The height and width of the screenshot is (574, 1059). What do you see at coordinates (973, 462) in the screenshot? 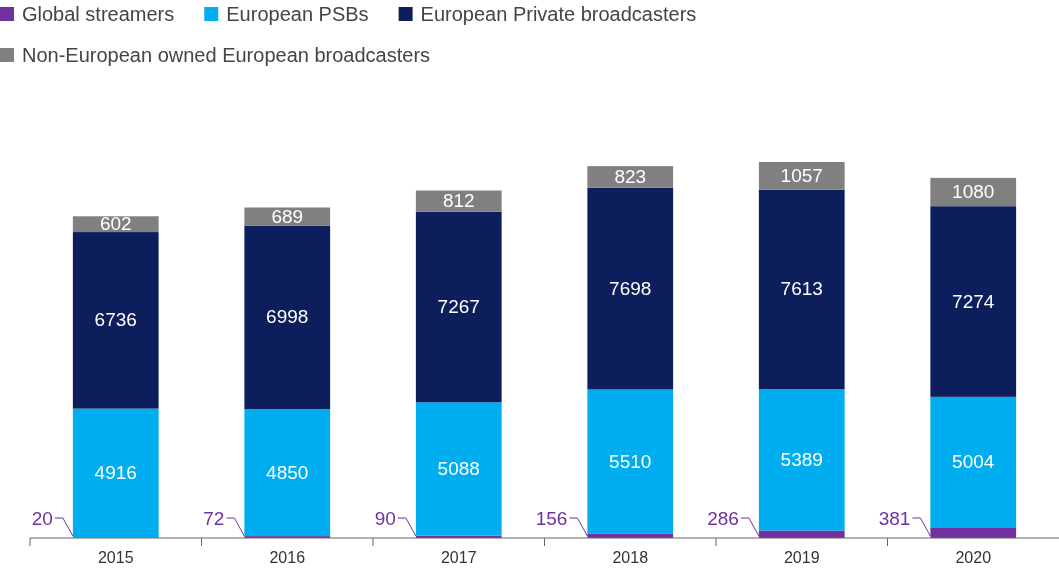
I see `data-label: 5004` at bounding box center [973, 462].